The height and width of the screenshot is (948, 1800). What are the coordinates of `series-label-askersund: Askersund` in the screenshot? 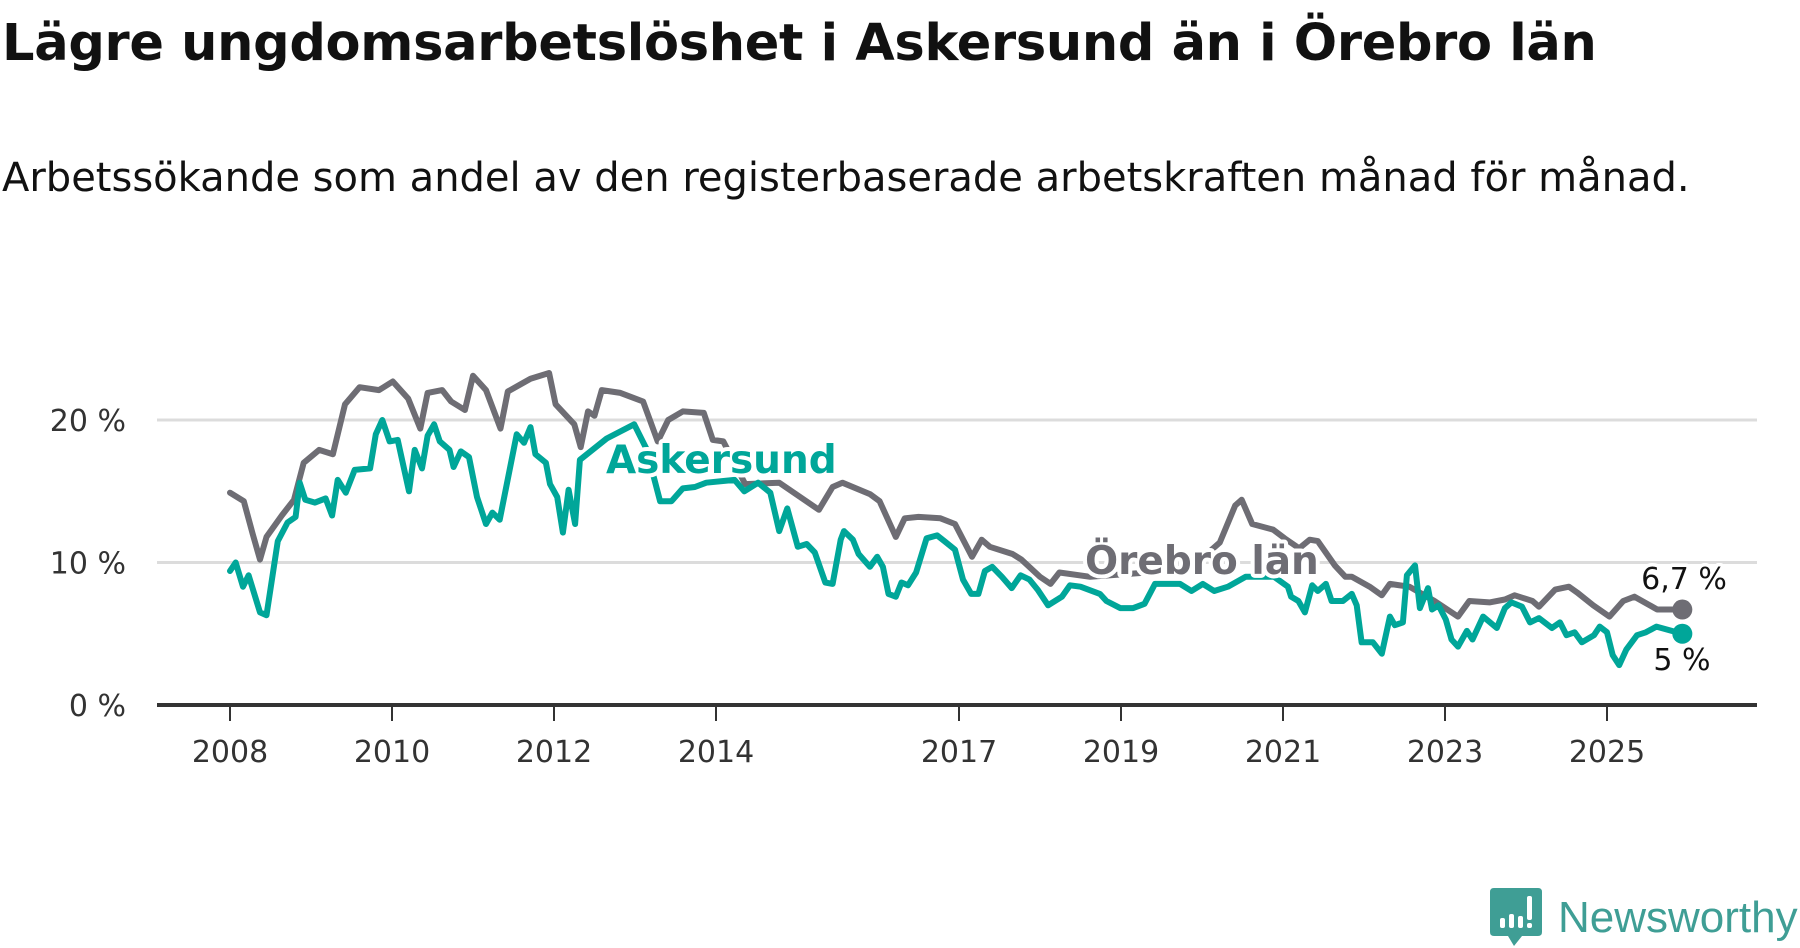 It's located at (721, 460).